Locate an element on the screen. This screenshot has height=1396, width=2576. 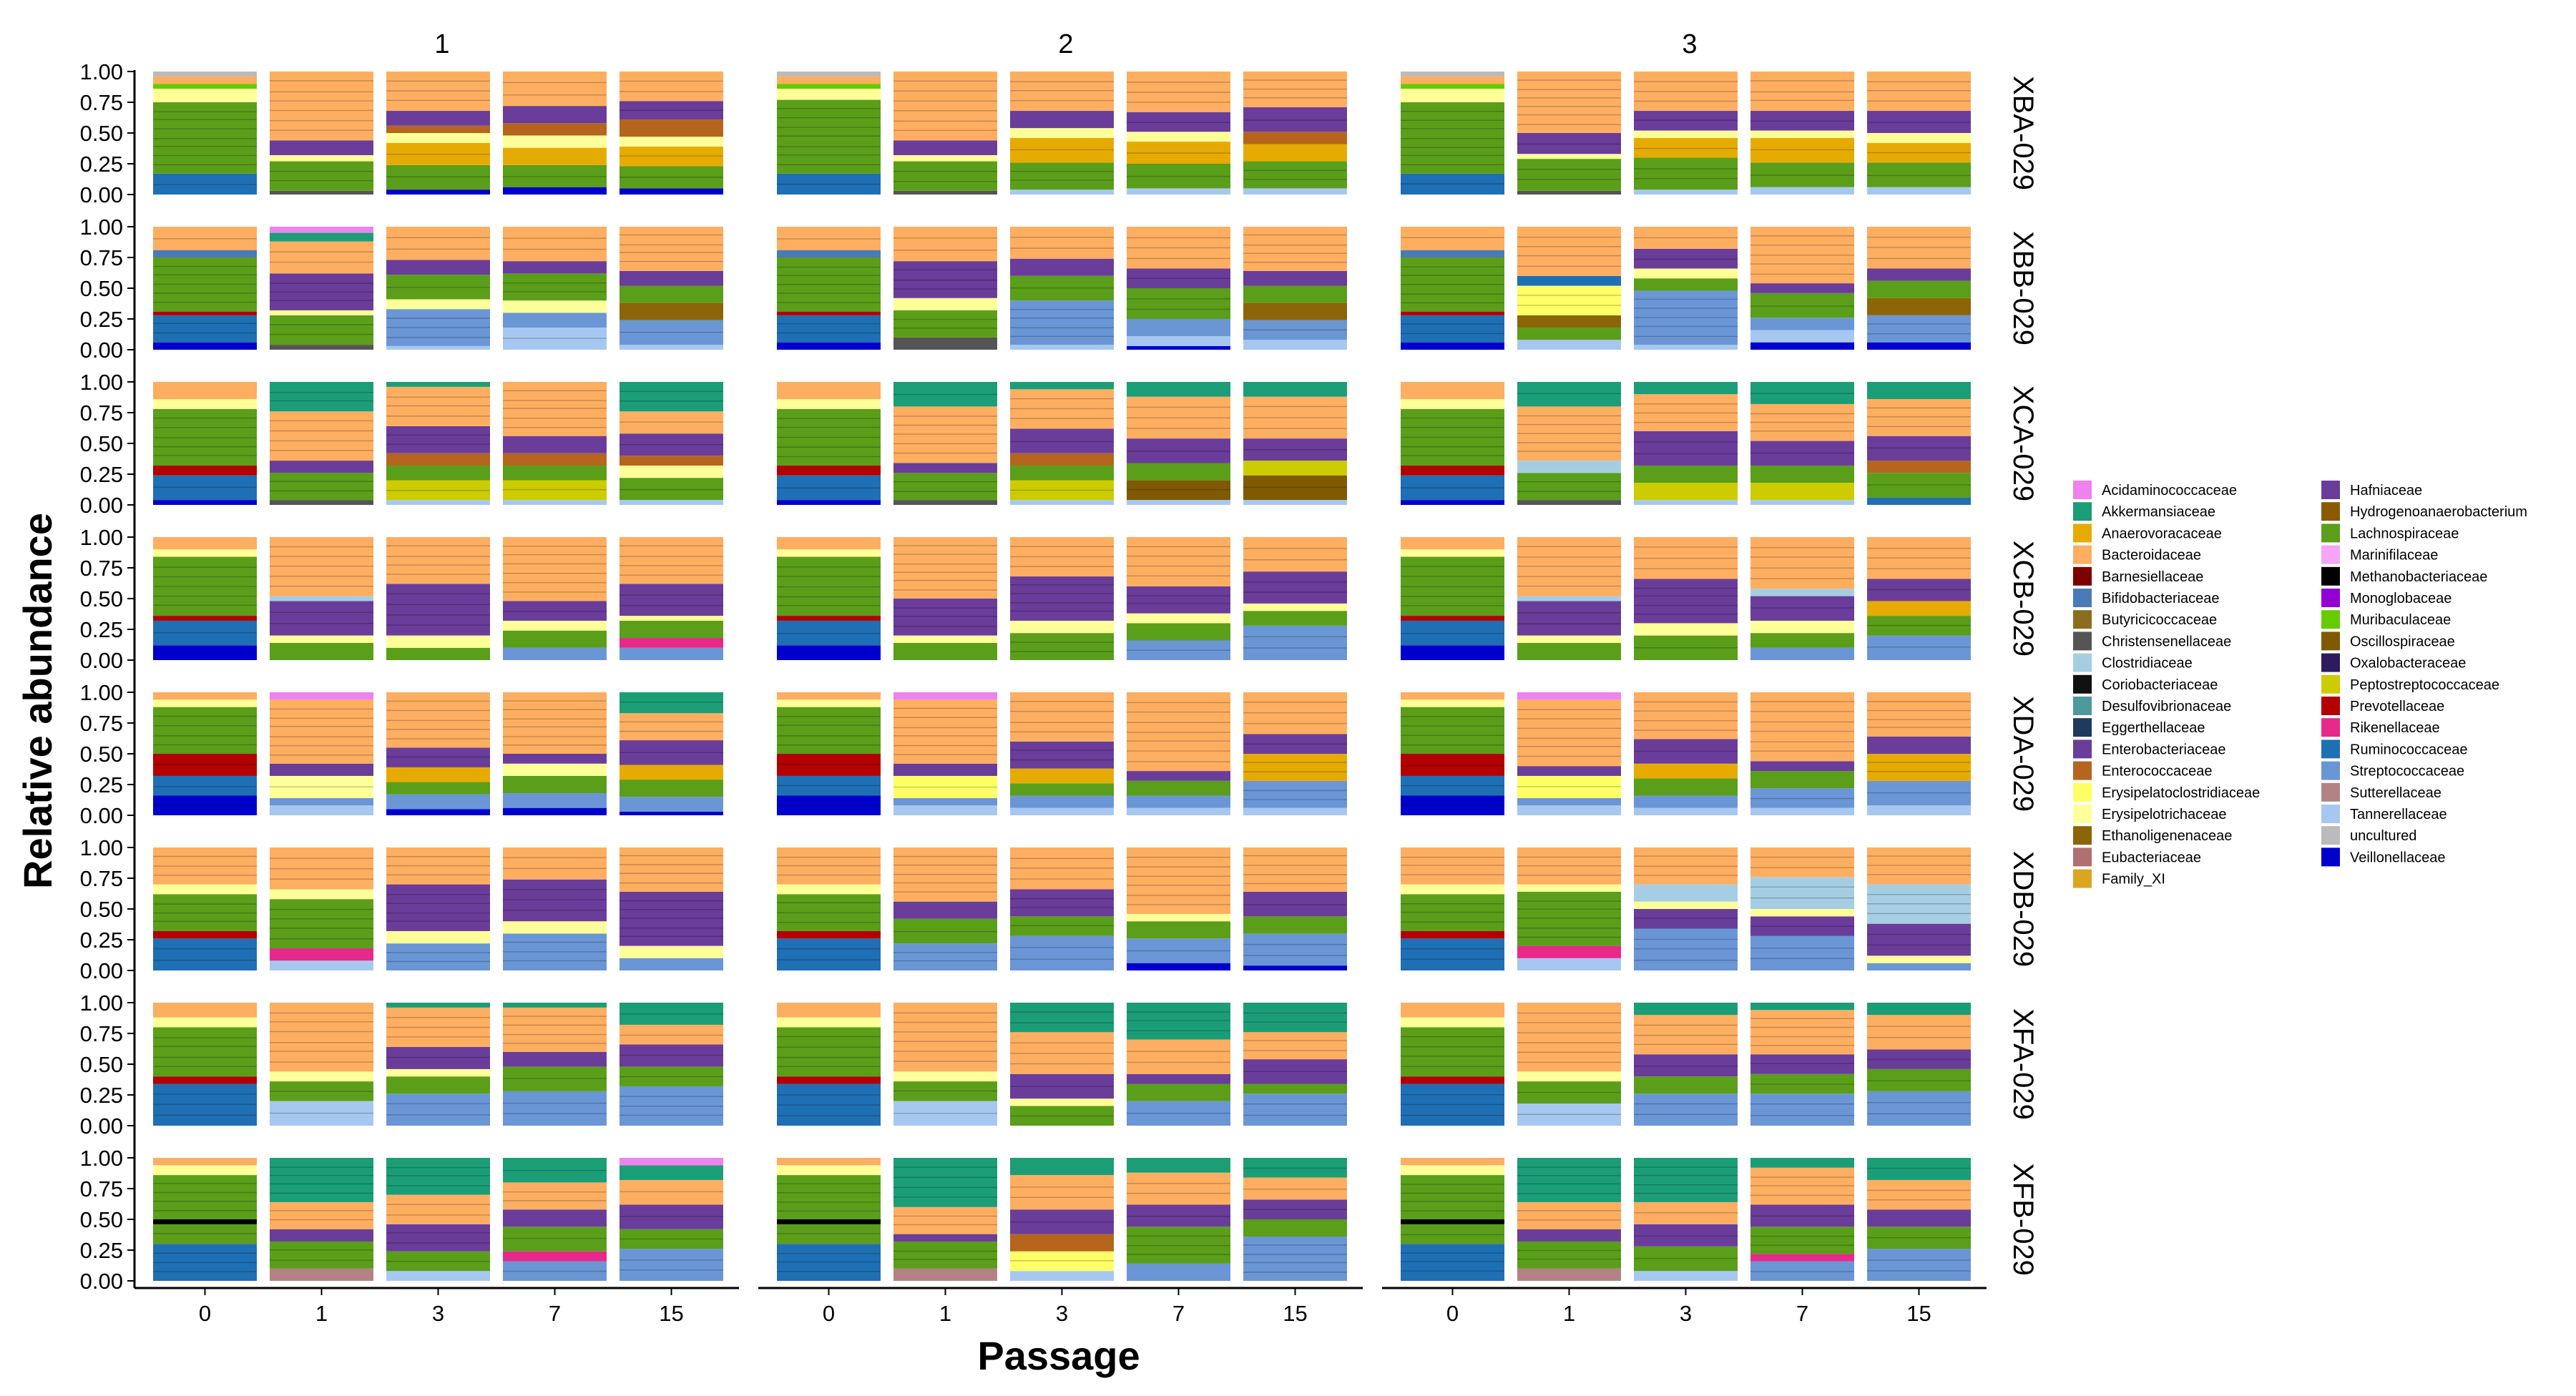
column-facet-label: 2 is located at coordinates (1065, 44).